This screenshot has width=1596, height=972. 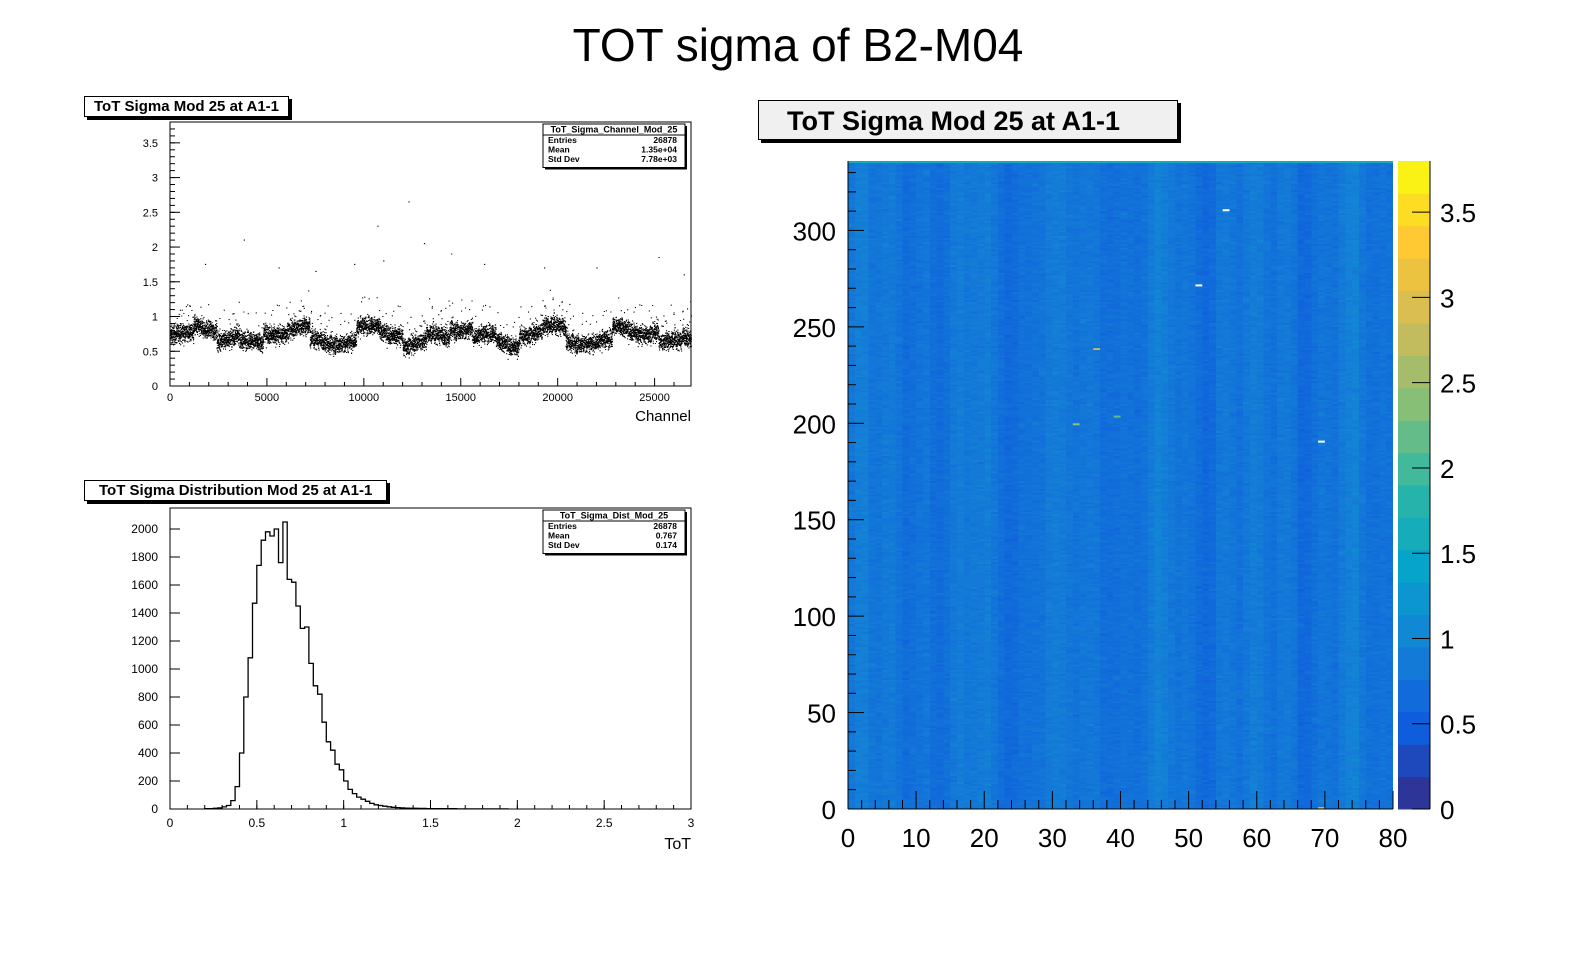 What do you see at coordinates (144, 585) in the screenshot?
I see `y-tick-label: 1600` at bounding box center [144, 585].